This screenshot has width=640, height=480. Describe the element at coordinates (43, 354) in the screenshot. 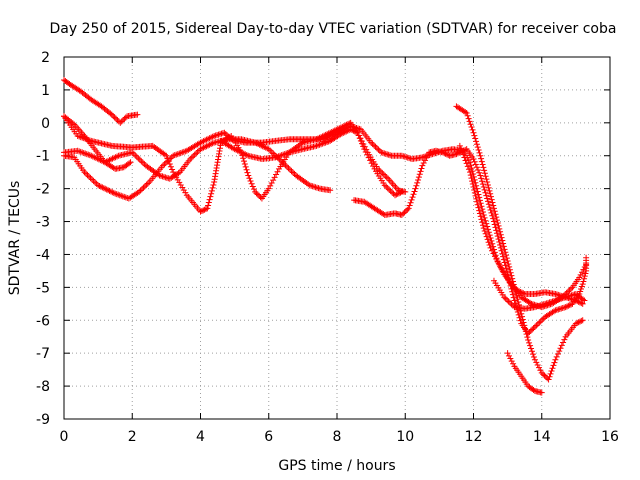

I see `y-tick-label: -7` at that location.